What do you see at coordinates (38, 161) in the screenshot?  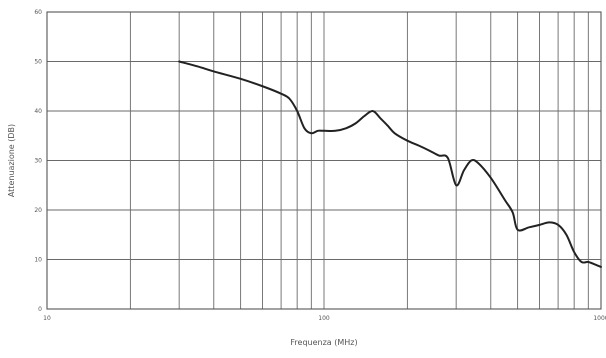 I see `y-tick-label: 30` at bounding box center [38, 161].